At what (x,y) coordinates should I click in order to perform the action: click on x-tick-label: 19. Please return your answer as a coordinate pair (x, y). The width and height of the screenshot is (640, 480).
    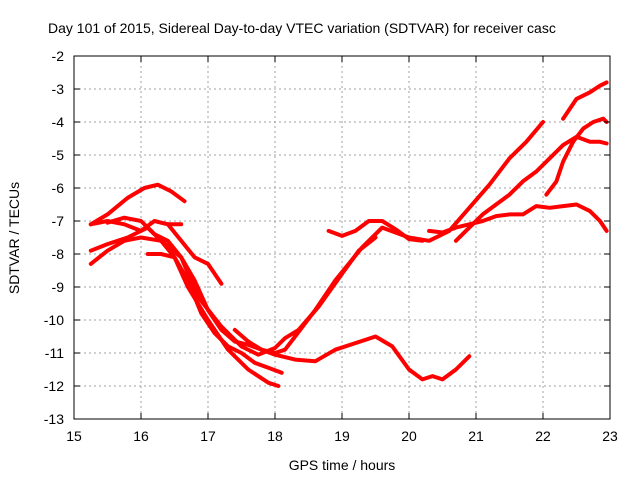
    Looking at the image, I should click on (342, 436).